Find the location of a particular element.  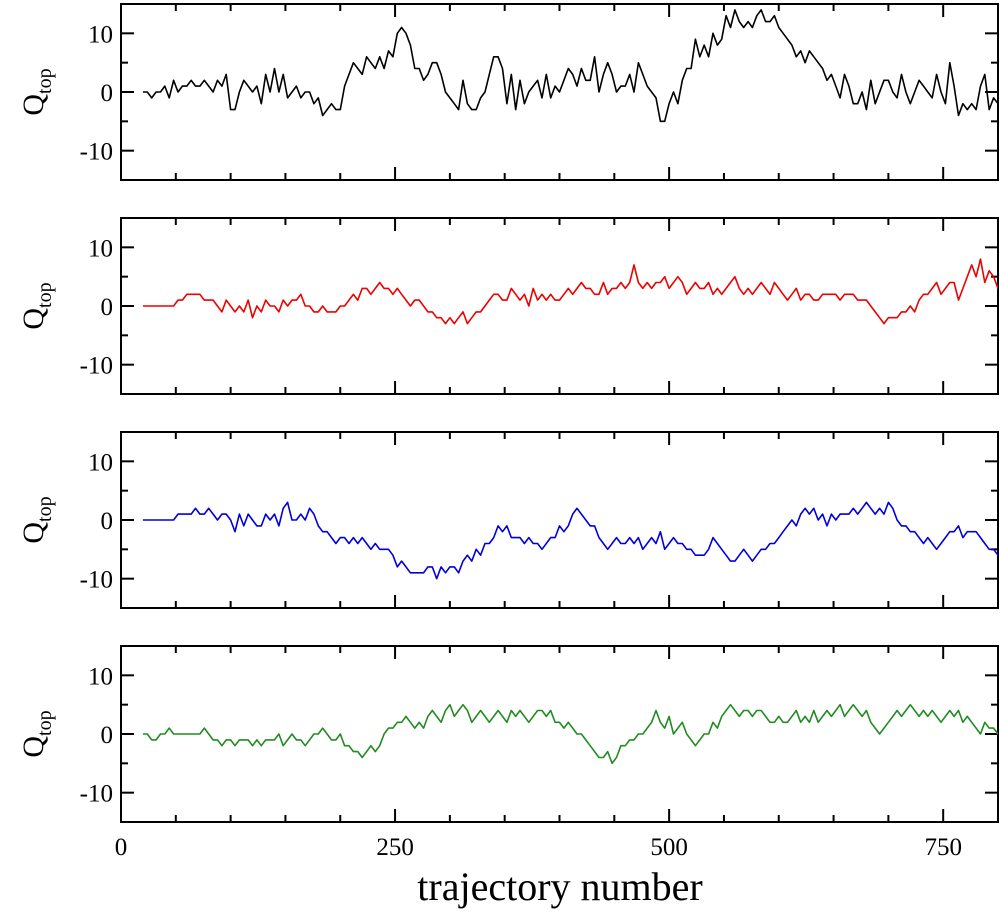

x-axis-title: trajectory number is located at coordinates (559, 886).